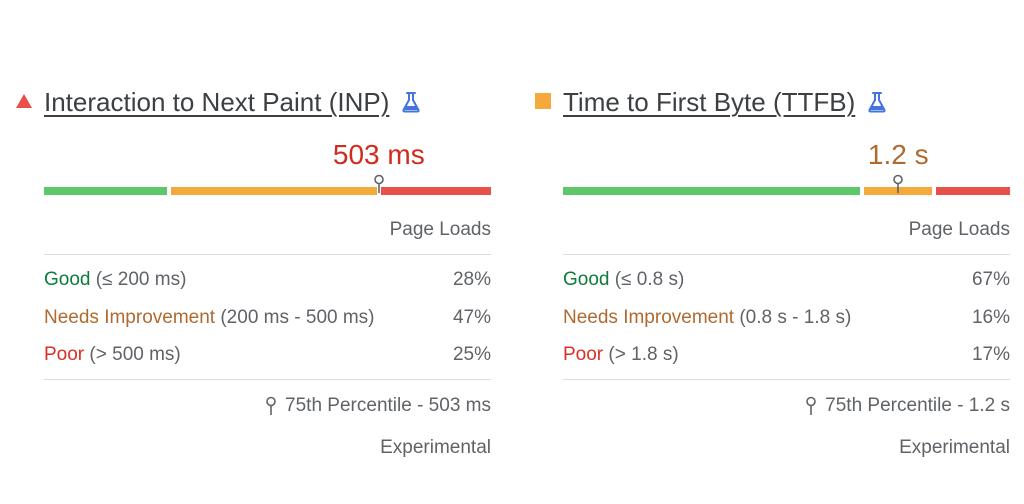 This screenshot has width=1024, height=504. Describe the element at coordinates (471, 354) in the screenshot. I see `inp-poor-pct: 25%` at that location.